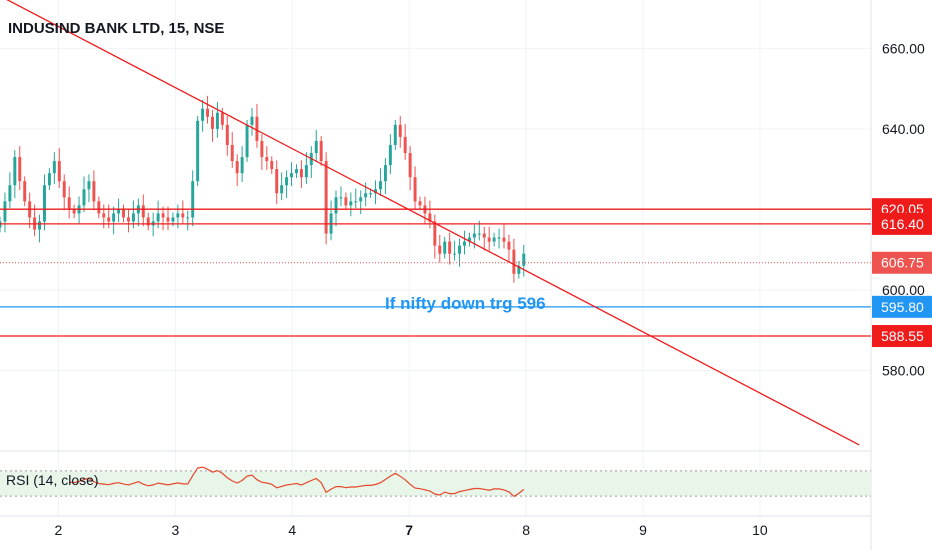 Image resolution: width=932 pixels, height=550 pixels. Describe the element at coordinates (760, 530) in the screenshot. I see `date-tick-label: 10` at that location.